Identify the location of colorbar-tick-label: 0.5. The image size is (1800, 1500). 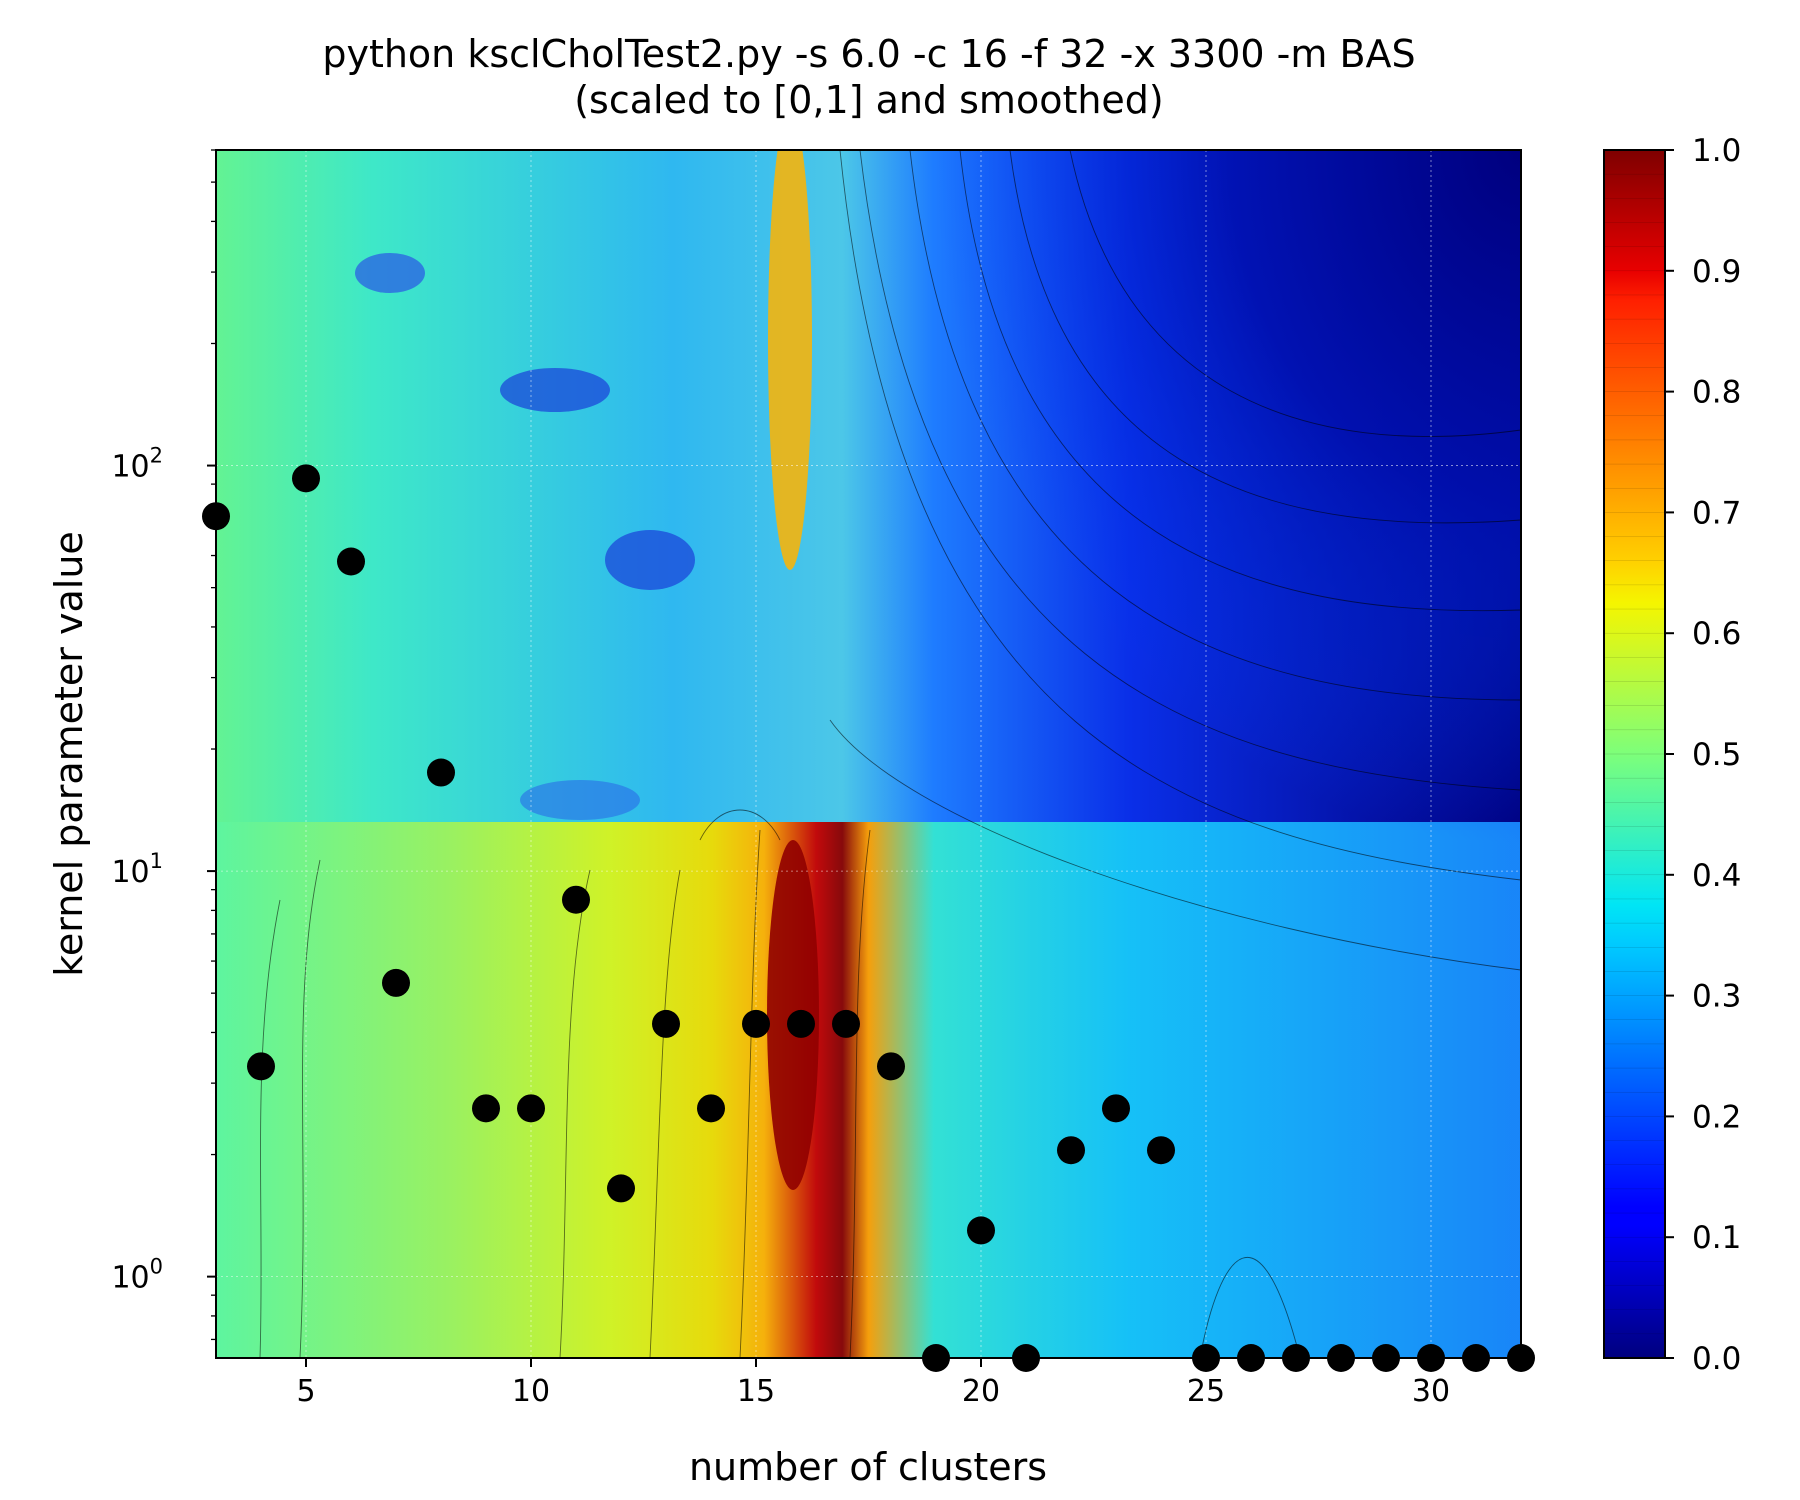
(1716, 755).